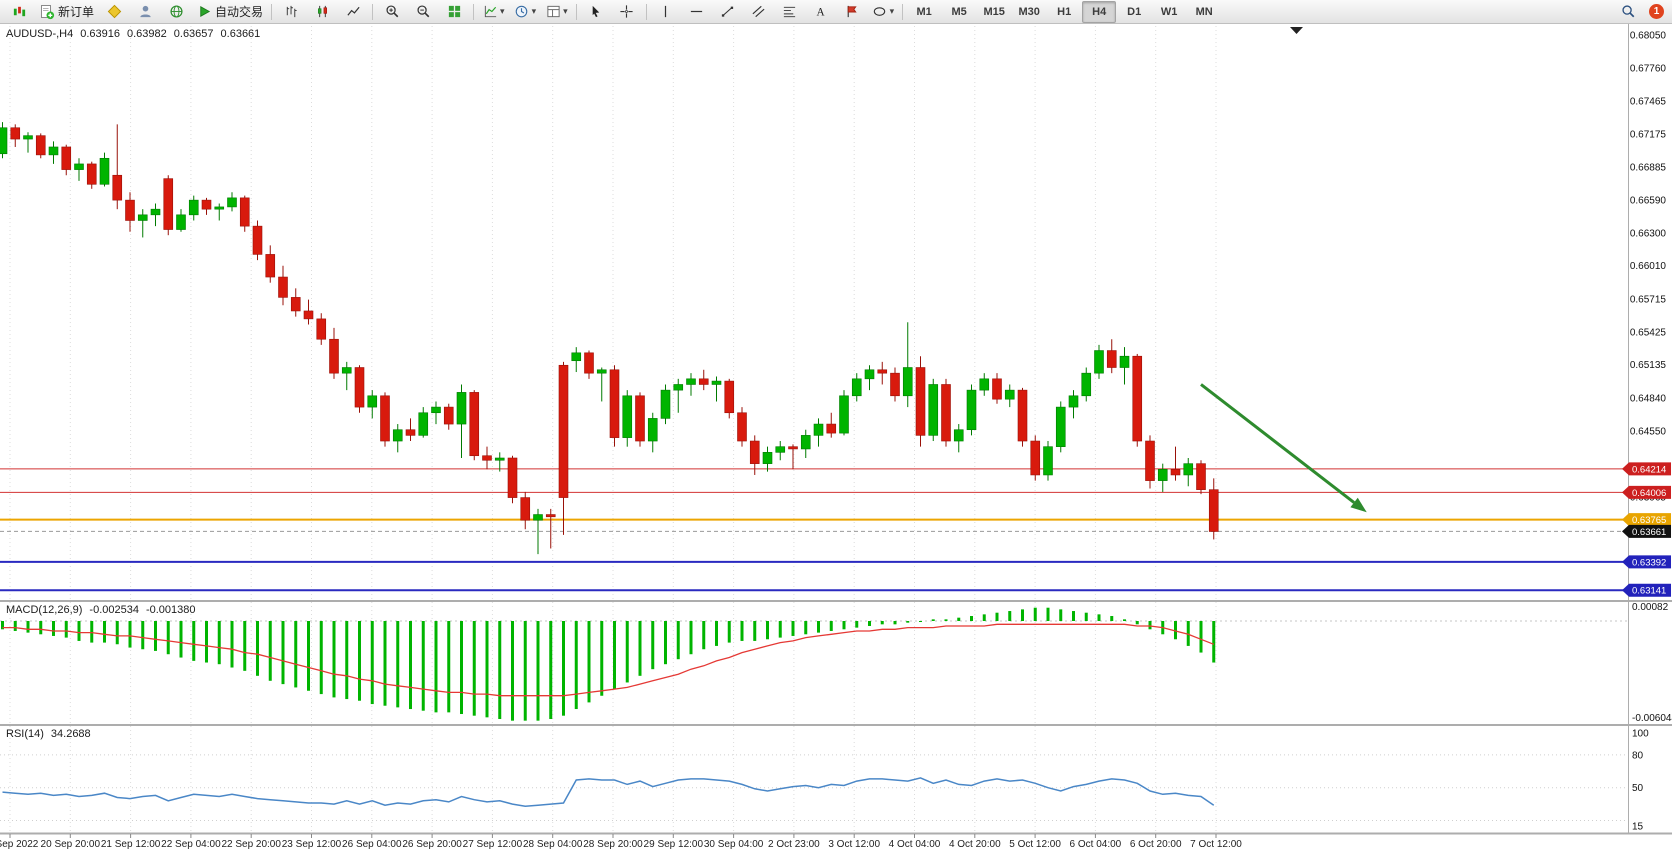 The image size is (1672, 853). I want to click on crosshair-button, so click(627, 12).